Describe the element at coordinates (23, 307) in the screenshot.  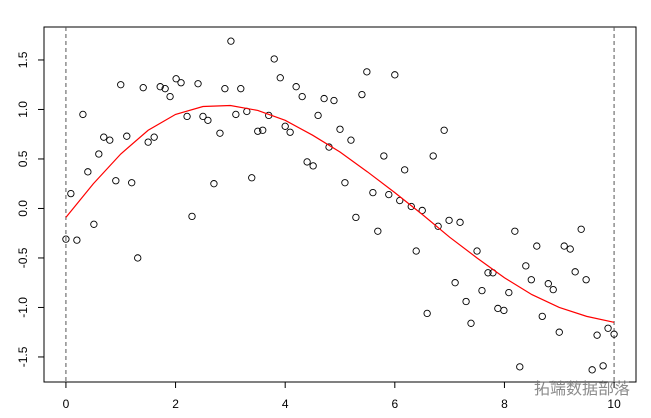
I see `y-tick-label: -1.0` at that location.